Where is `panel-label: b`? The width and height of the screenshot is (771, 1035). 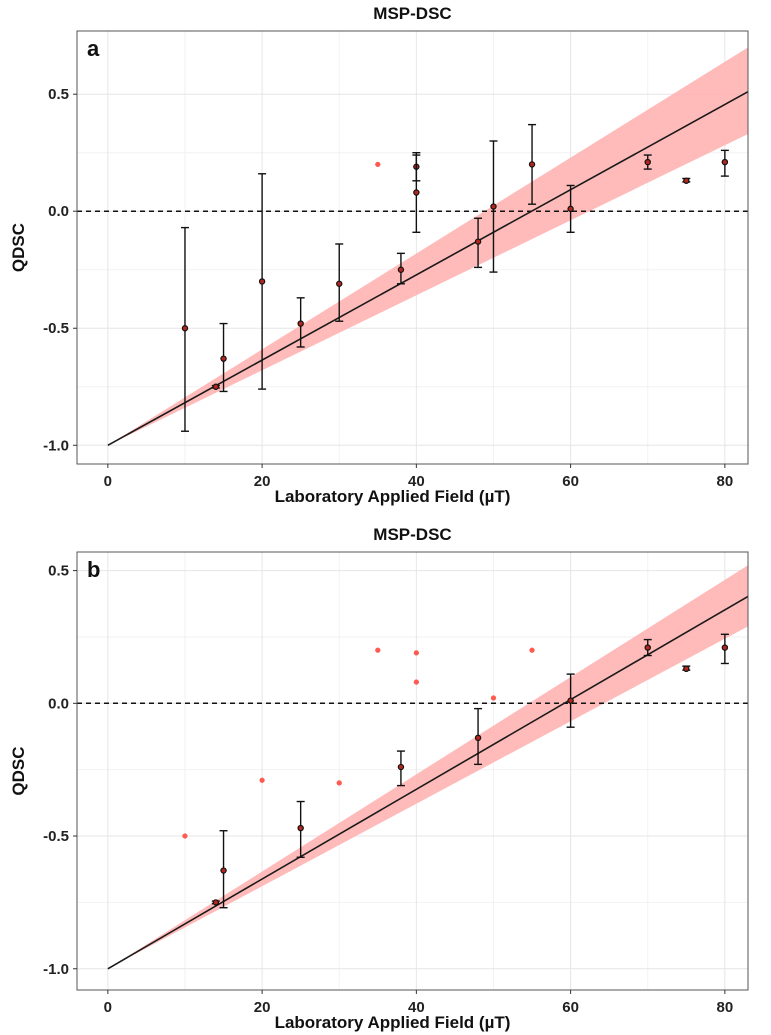 panel-label: b is located at coordinates (93, 569).